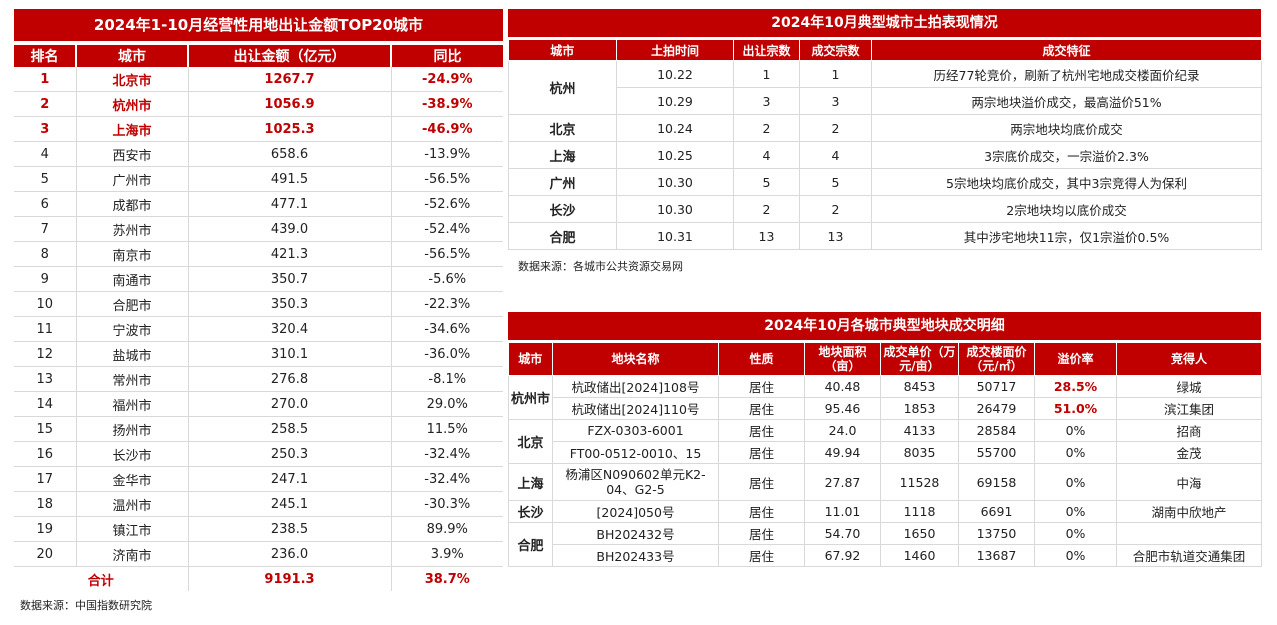 The height and width of the screenshot is (625, 1277). What do you see at coordinates (996, 408) in the screenshot?
I see `floor-price-cell: 26479` at bounding box center [996, 408].